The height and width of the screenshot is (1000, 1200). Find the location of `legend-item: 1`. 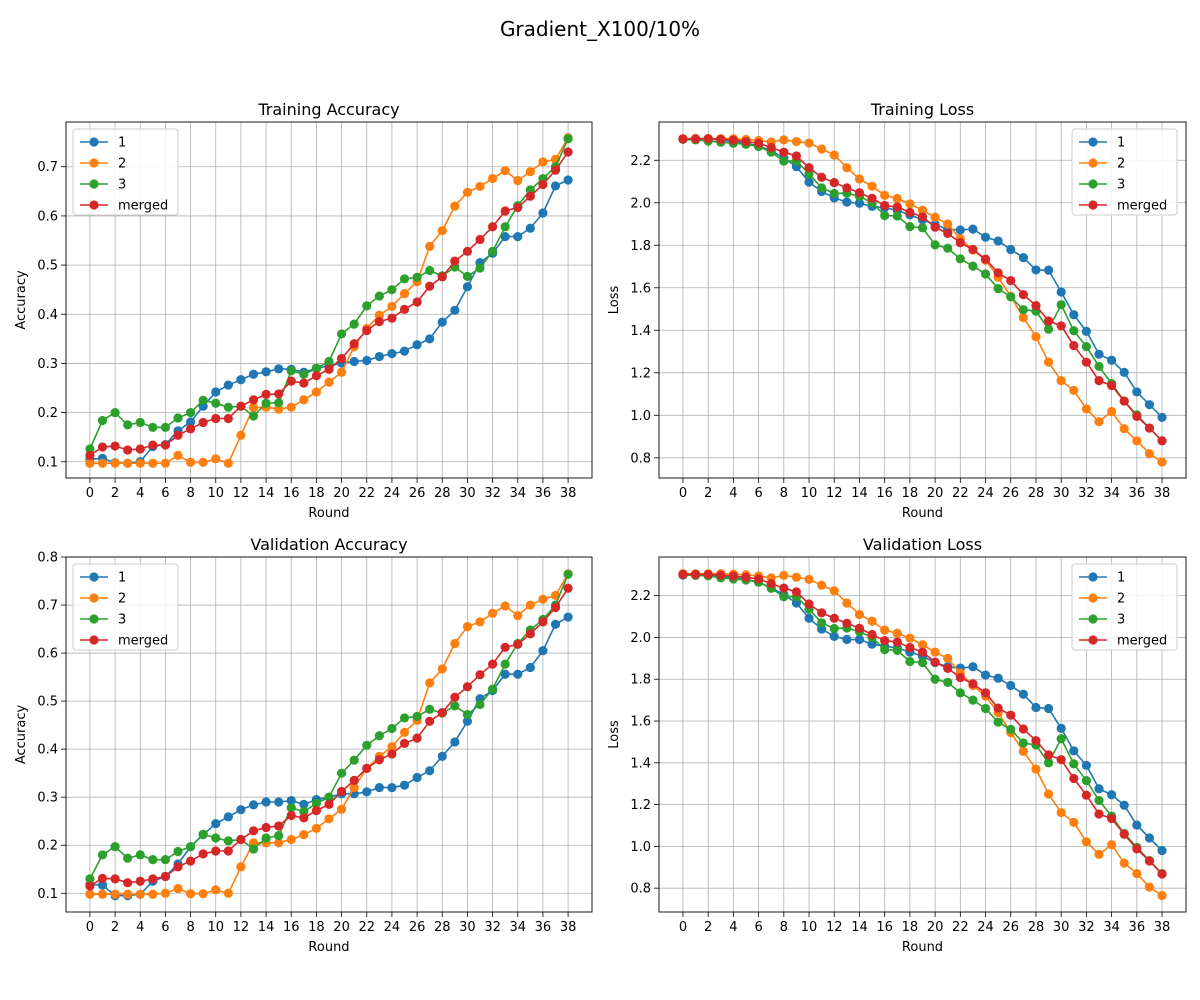

legend-item: 1 is located at coordinates (1102, 578).